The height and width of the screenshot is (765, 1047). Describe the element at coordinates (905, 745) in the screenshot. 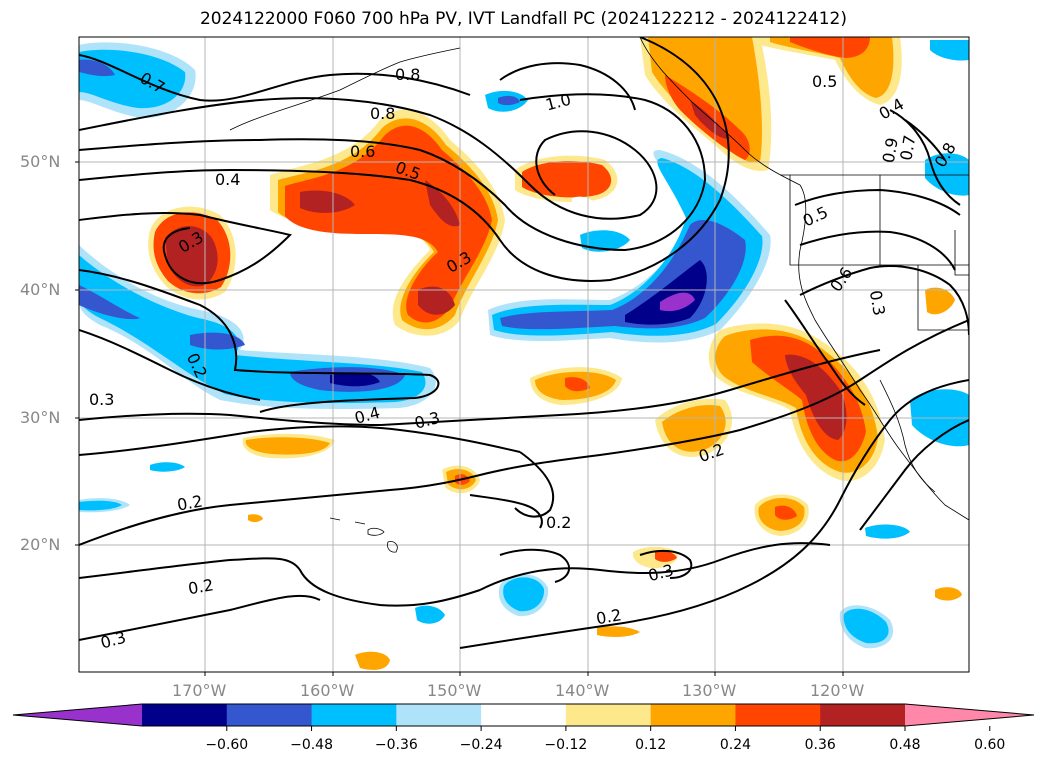

I see `colorbar-tick-label: 0.48` at that location.